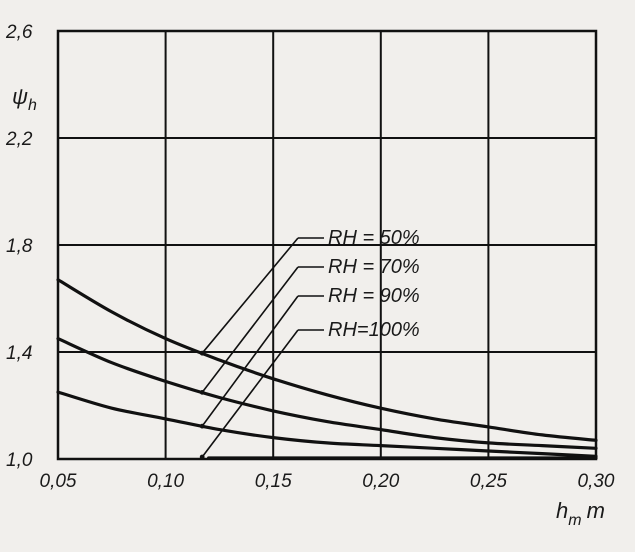  What do you see at coordinates (374, 267) in the screenshot?
I see `series-label: RH = 70%` at bounding box center [374, 267].